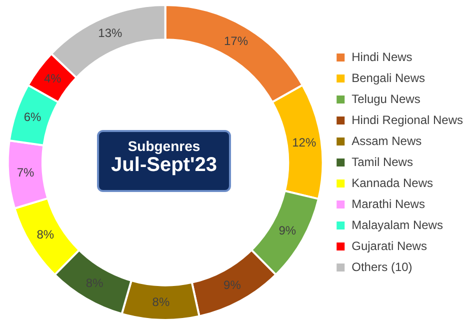 The height and width of the screenshot is (325, 473). I want to click on legend-label: Marathi News, so click(388, 203).